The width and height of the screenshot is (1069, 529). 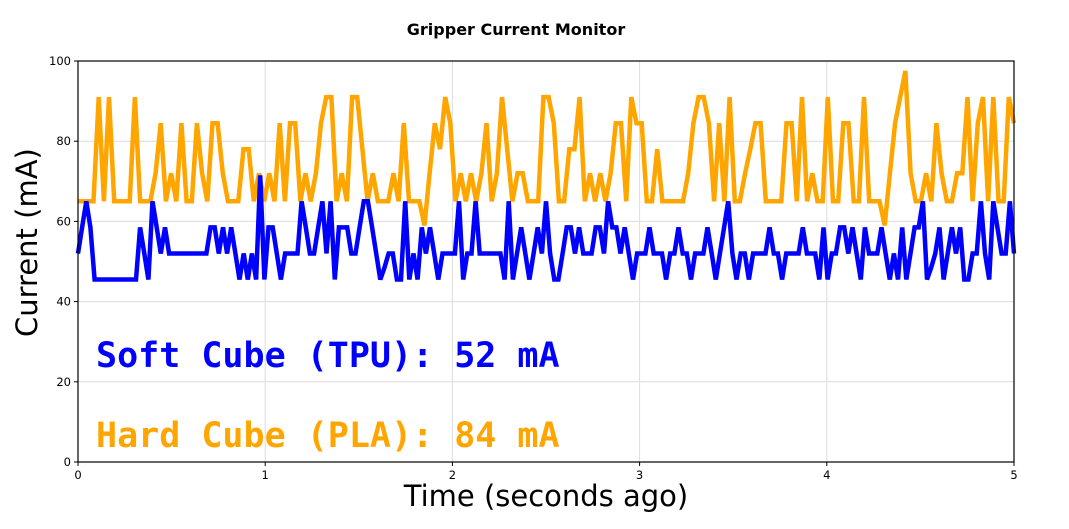 I want to click on y-tick-label: 40, so click(x=63, y=302).